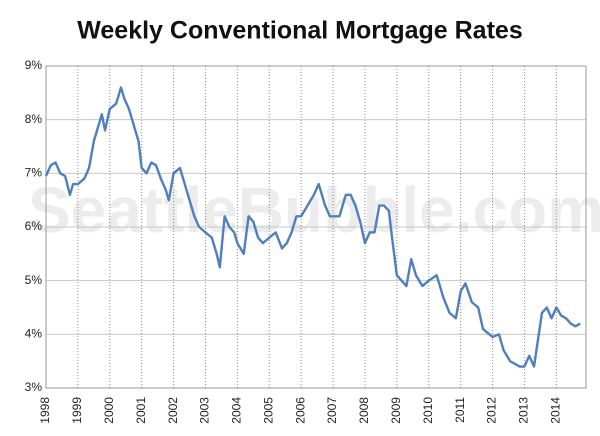 The height and width of the screenshot is (436, 600). Describe the element at coordinates (299, 31) in the screenshot. I see `chart-title: Weekly Conventional Mortgage Rates` at that location.